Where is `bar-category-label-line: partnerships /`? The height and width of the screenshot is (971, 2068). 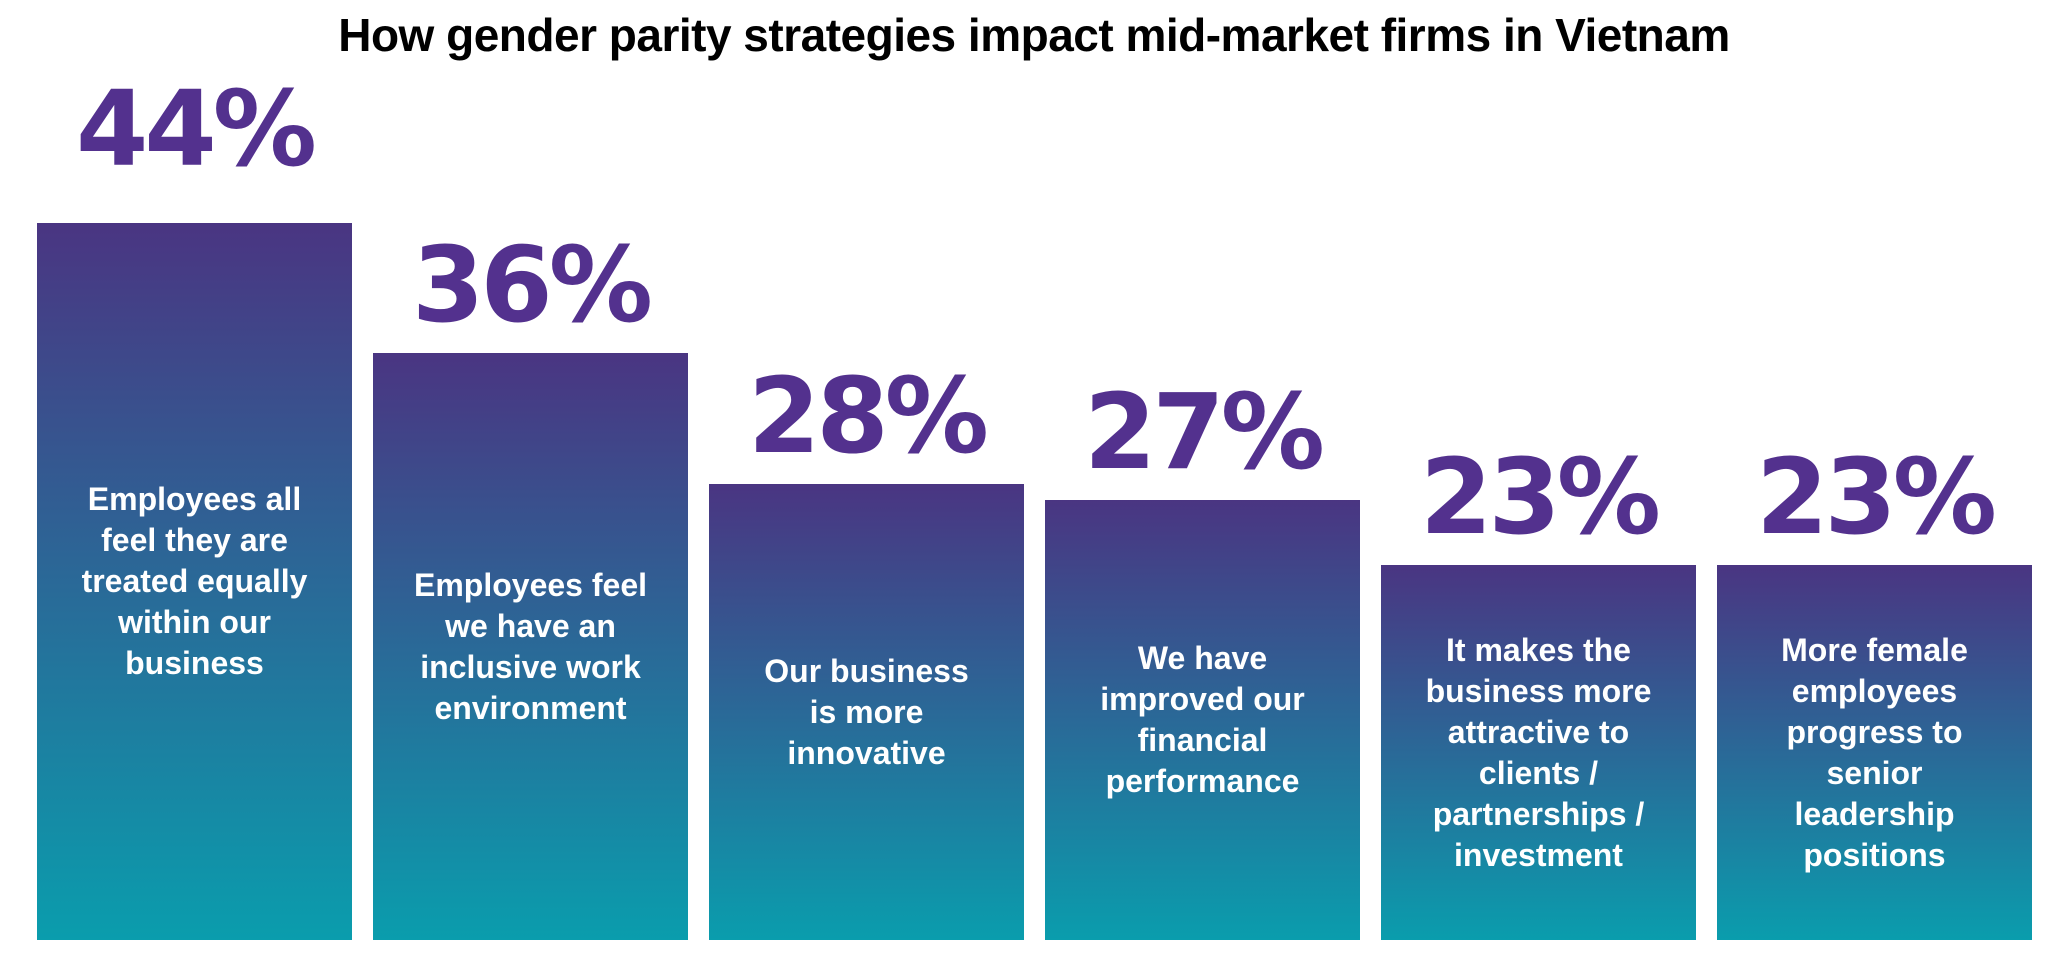
bar-category-label-line: partnerships / is located at coordinates (1538, 813).